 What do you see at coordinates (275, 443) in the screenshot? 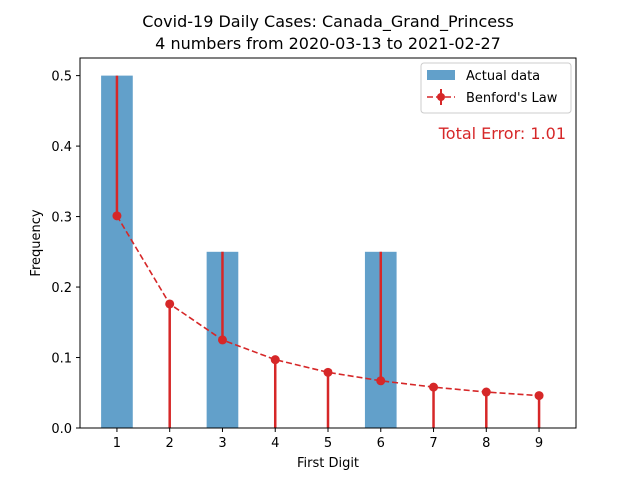
I see `x-tick-label: 4` at bounding box center [275, 443].